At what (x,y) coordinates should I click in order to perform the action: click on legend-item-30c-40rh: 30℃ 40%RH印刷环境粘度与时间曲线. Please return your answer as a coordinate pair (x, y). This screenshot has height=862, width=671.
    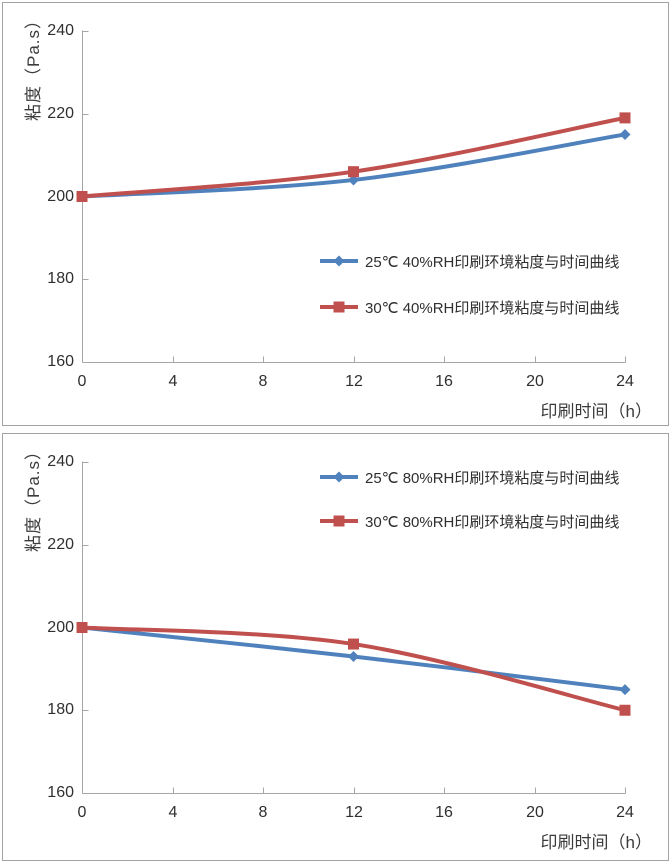
    Looking at the image, I should click on (469, 307).